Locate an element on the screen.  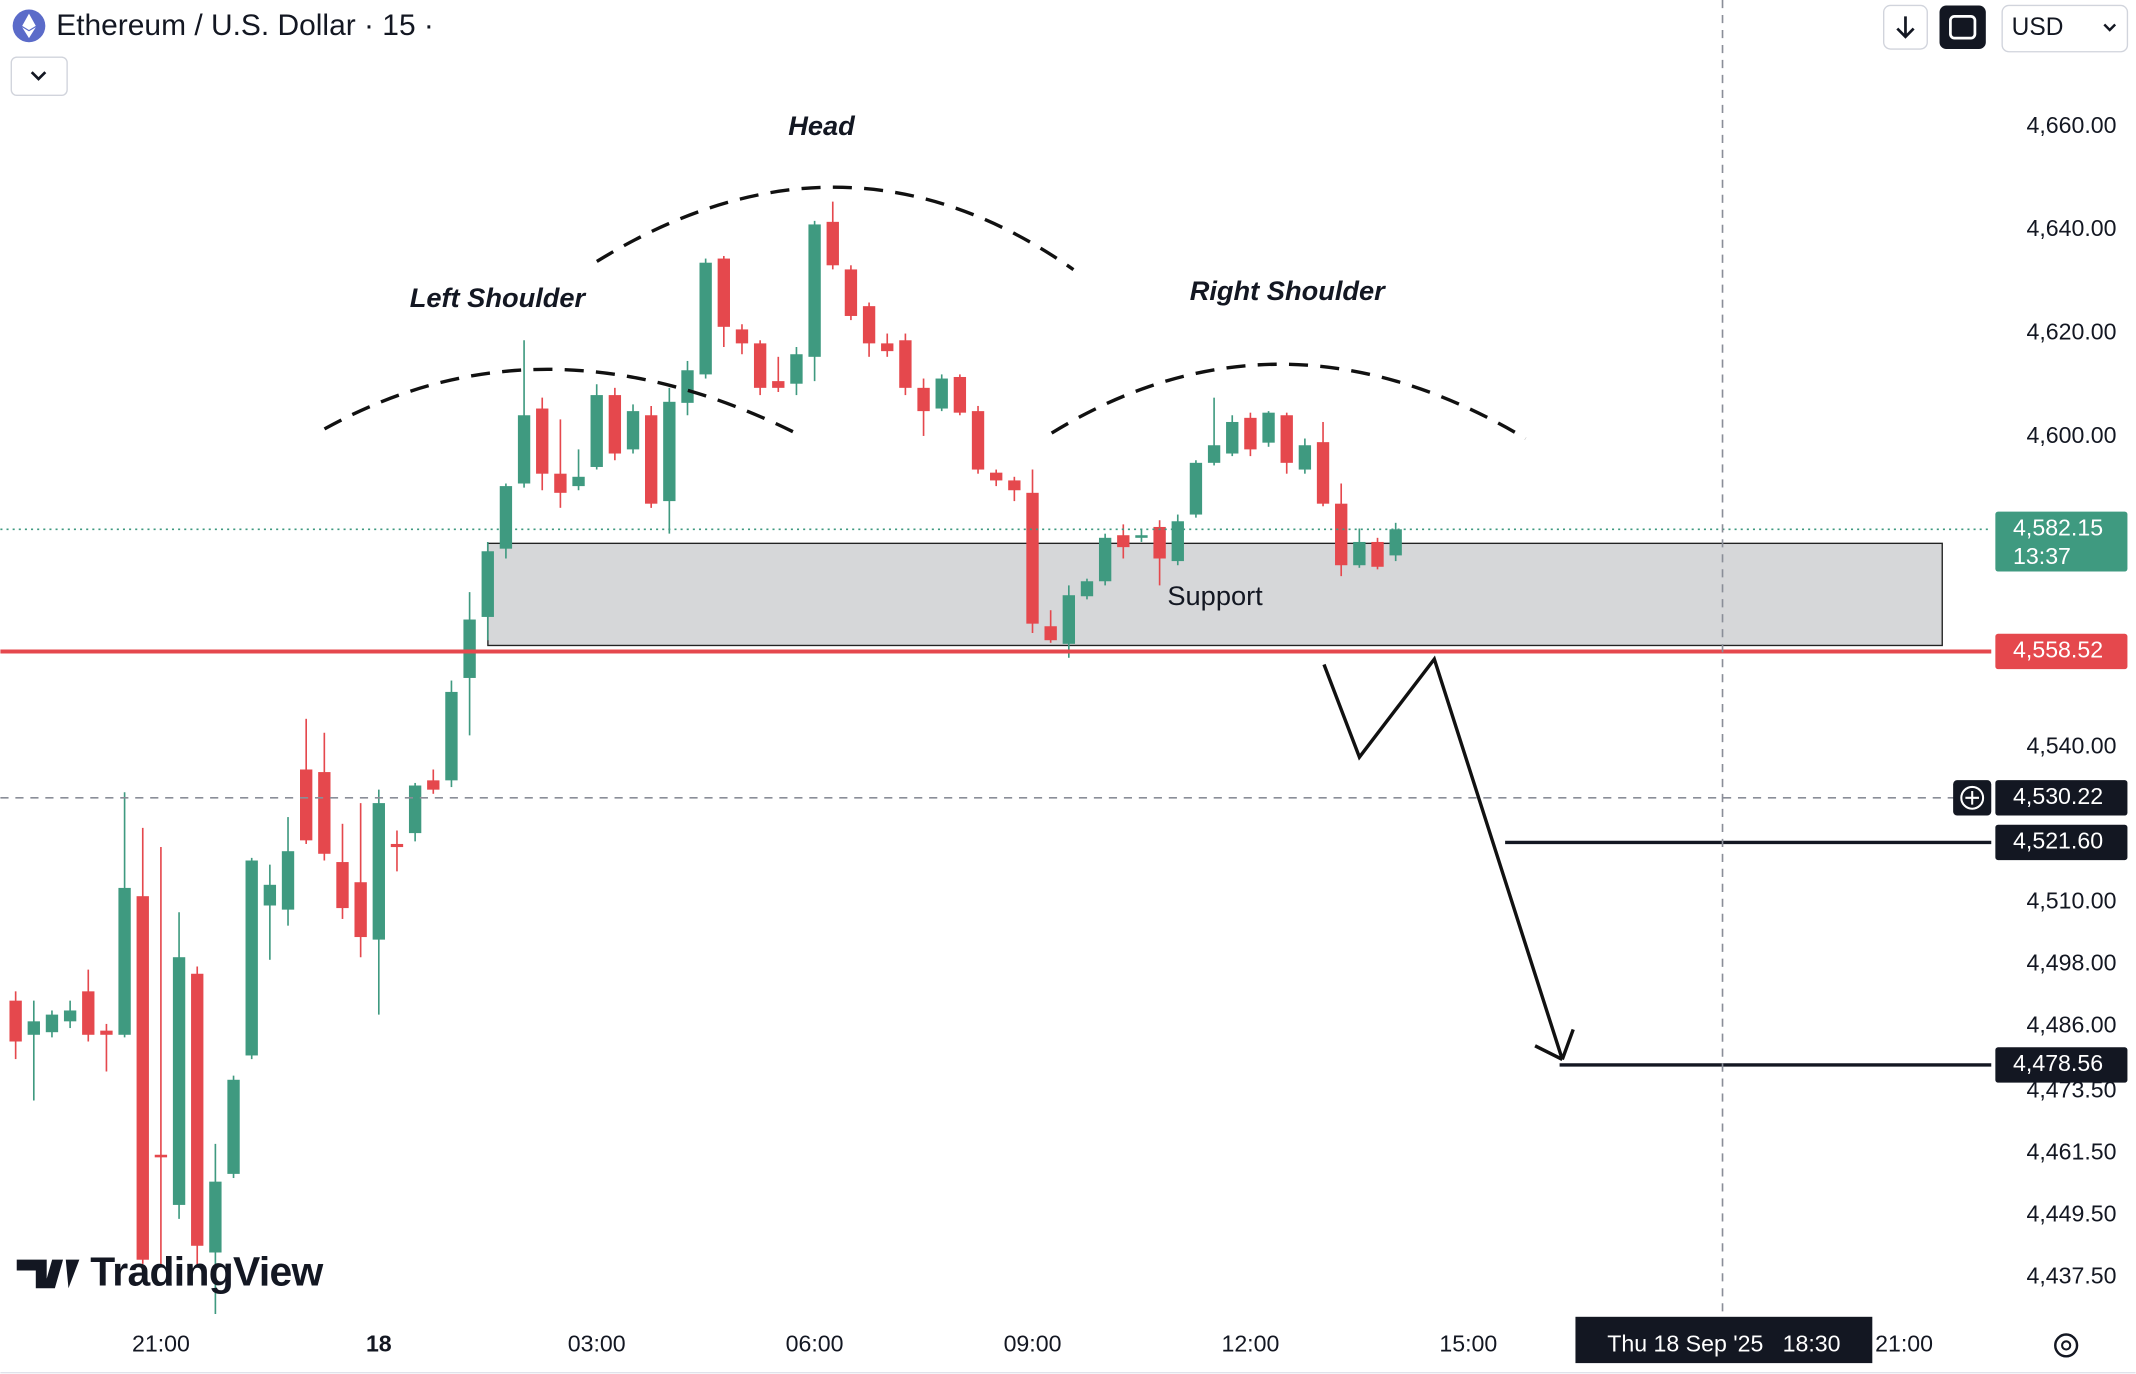
y-tick-label: 4,498.00 is located at coordinates (2072, 963).